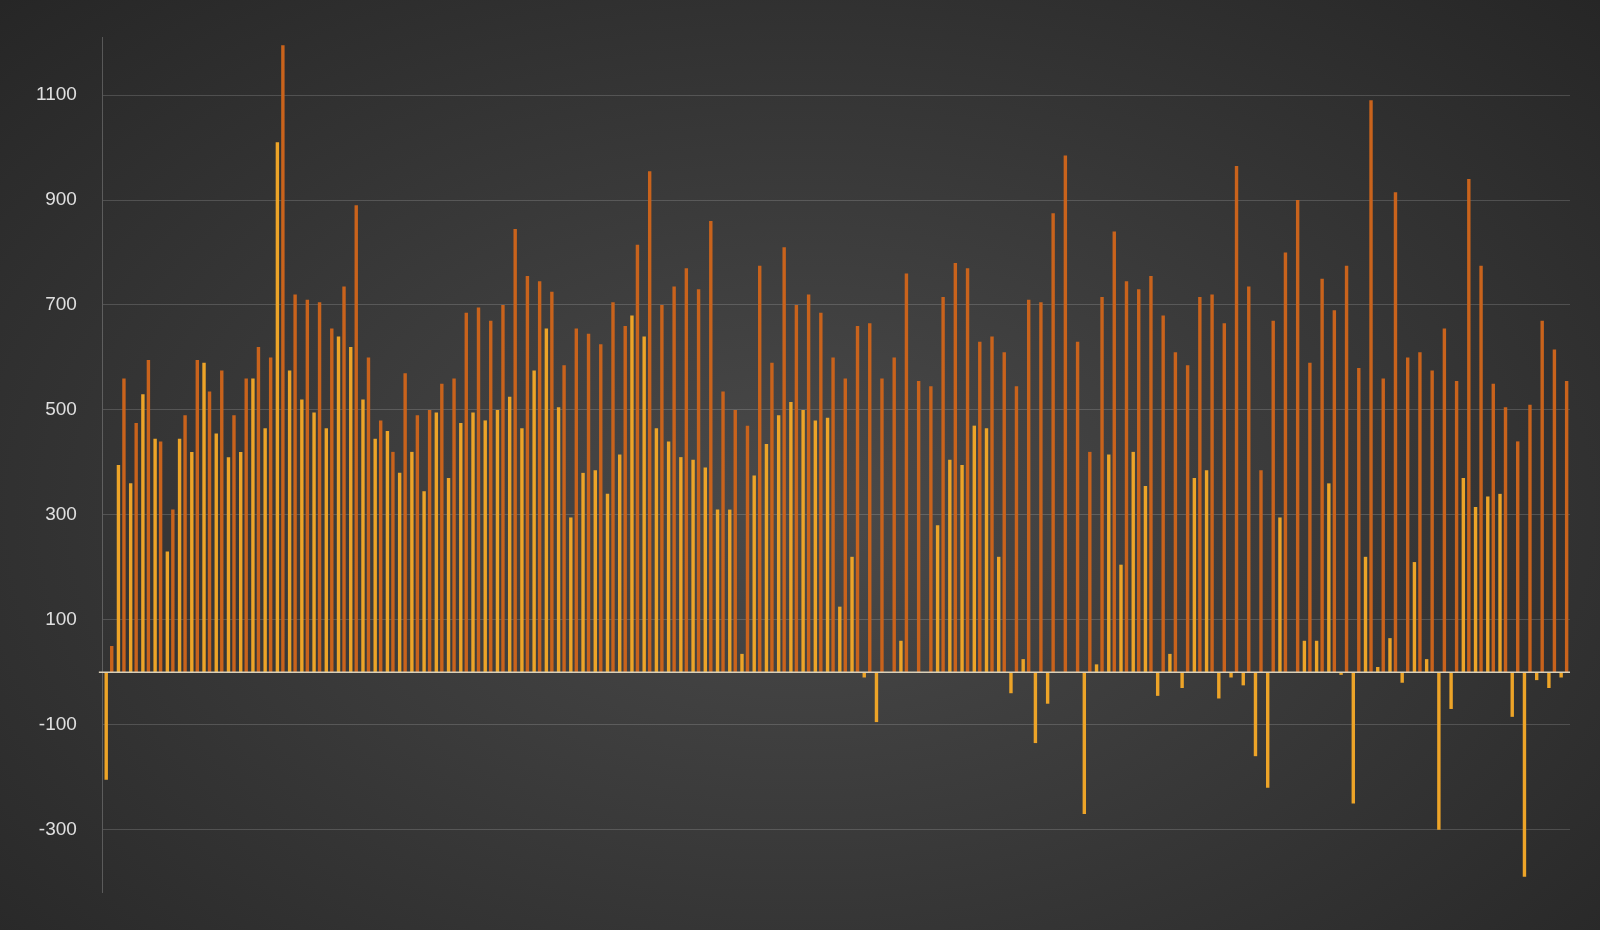 The image size is (1600, 930). What do you see at coordinates (61, 409) in the screenshot?
I see `y-tick-label: 500` at bounding box center [61, 409].